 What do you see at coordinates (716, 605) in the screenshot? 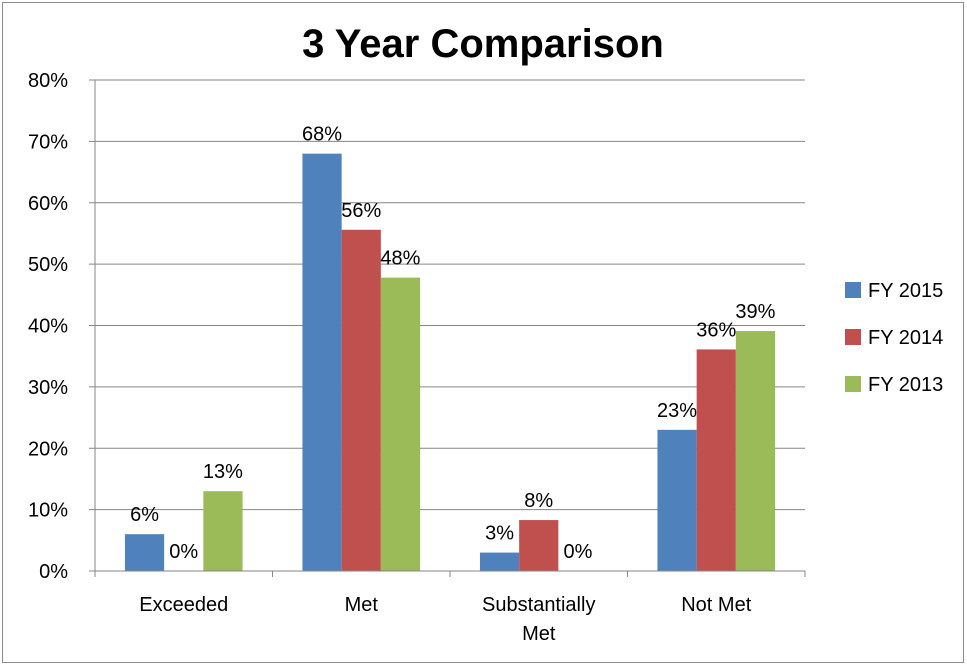
I see `x-tick-label: Not Met` at bounding box center [716, 605].